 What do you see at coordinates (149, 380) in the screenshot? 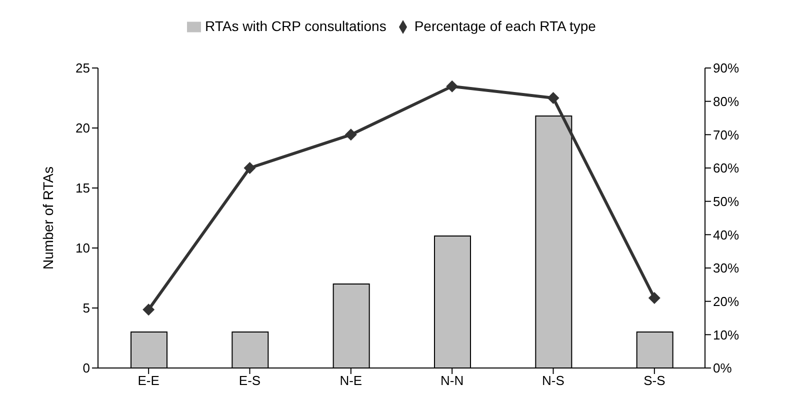
I see `x-tick-label: E-E` at bounding box center [149, 380].